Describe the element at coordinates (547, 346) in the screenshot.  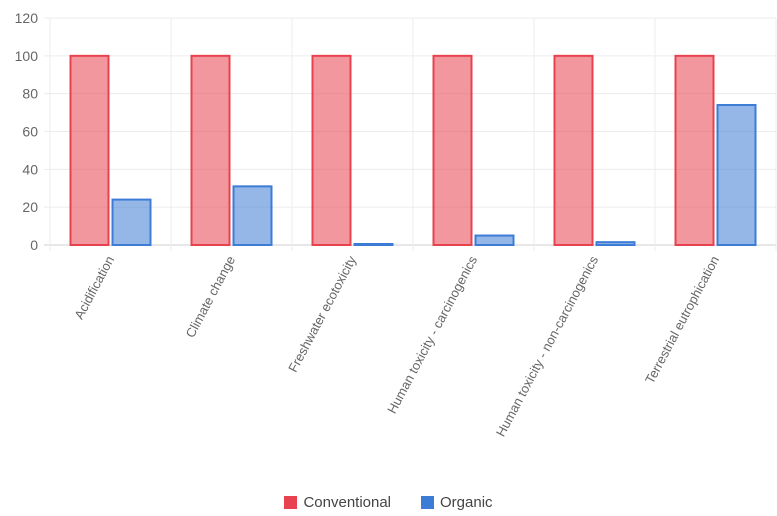
I see `x-tick-label: Human toxicity - non-carcinogenics` at that location.